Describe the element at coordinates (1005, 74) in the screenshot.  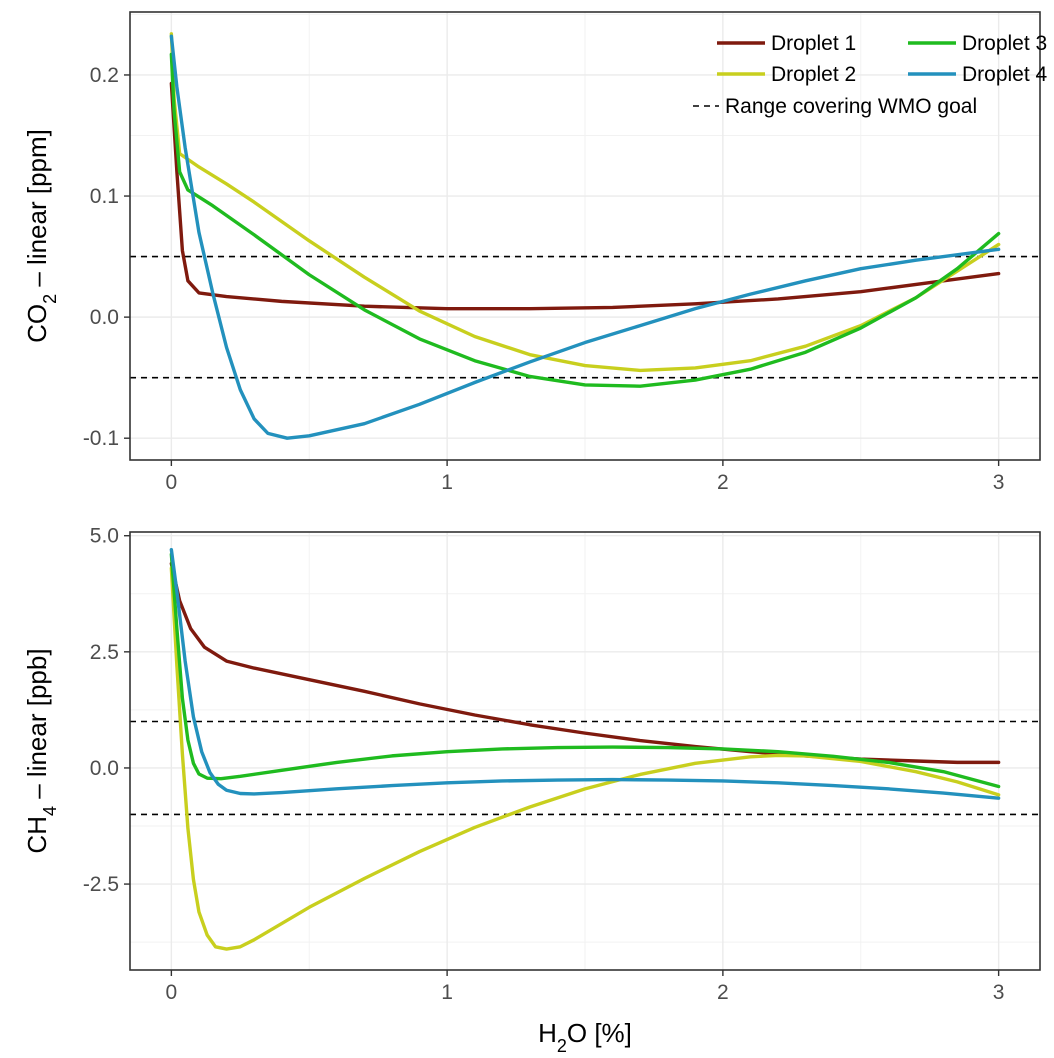
I see `legend-label: Droplet 4` at that location.